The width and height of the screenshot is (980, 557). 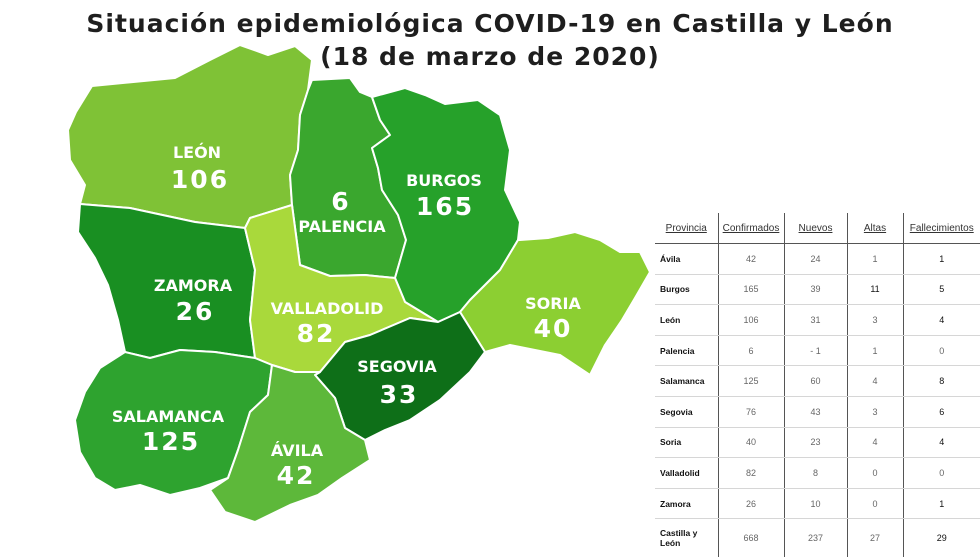 What do you see at coordinates (195, 311) in the screenshot?
I see `label-cases-zamora: 26` at bounding box center [195, 311].